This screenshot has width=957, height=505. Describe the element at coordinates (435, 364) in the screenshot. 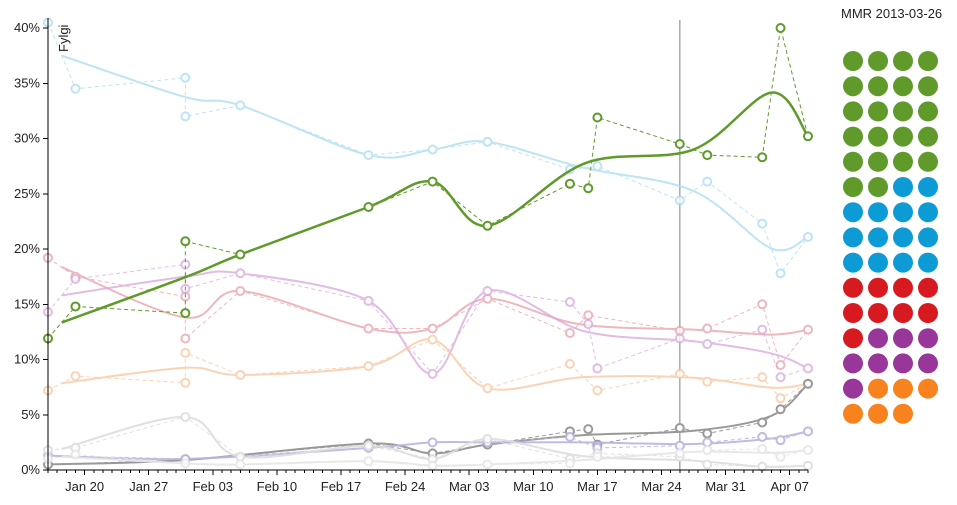

I see `trend-line-orange` at that location.